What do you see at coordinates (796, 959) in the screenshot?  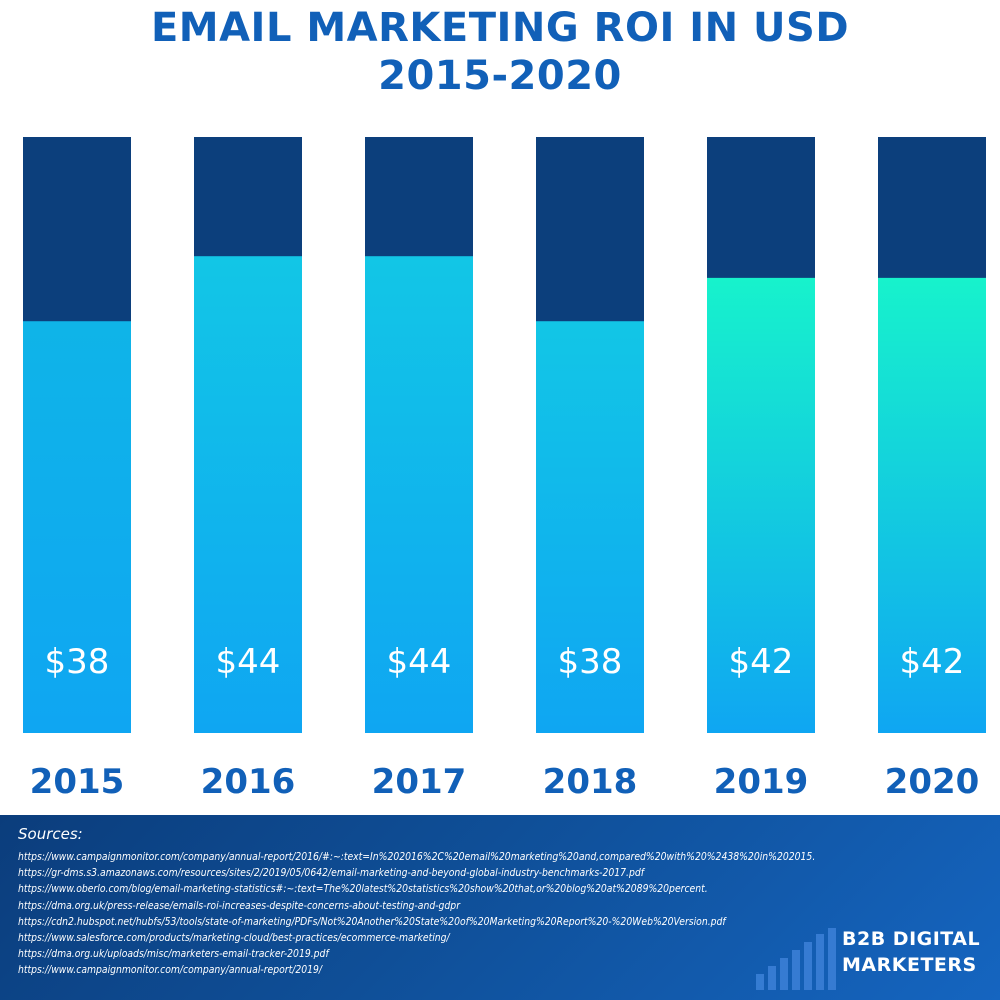 I see `logo-bars-icon` at bounding box center [796, 959].